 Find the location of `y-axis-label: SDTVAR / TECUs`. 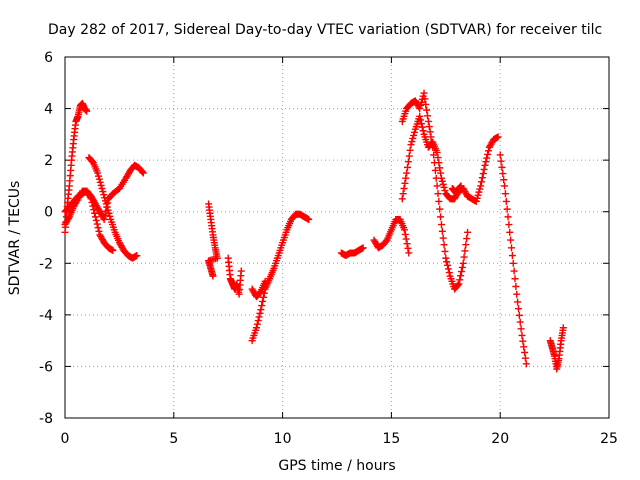

y-axis-label: SDTVAR / TECUs is located at coordinates (15, 238).